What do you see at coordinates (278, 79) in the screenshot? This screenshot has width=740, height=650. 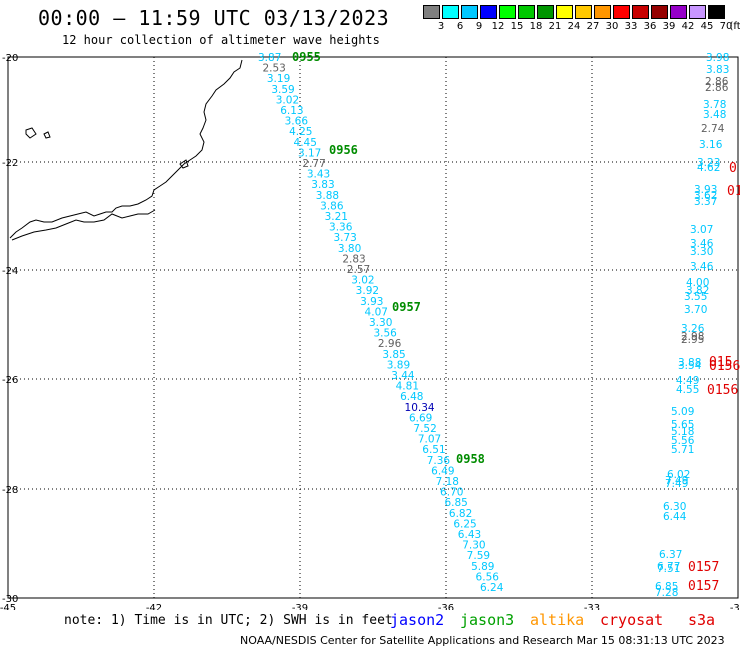 I see `track-wave-height: 3.19` at bounding box center [278, 79].